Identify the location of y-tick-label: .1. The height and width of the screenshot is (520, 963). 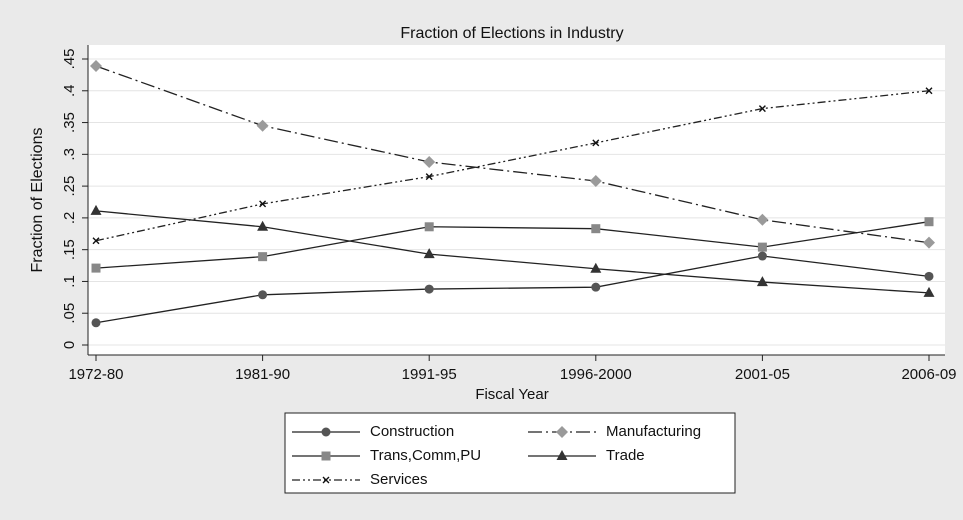
(69, 281).